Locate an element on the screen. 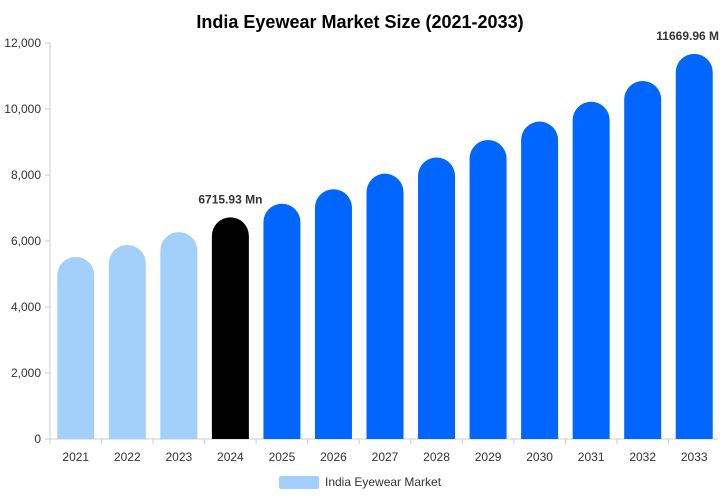  data-label-2033: 11669.96 M is located at coordinates (687, 36).